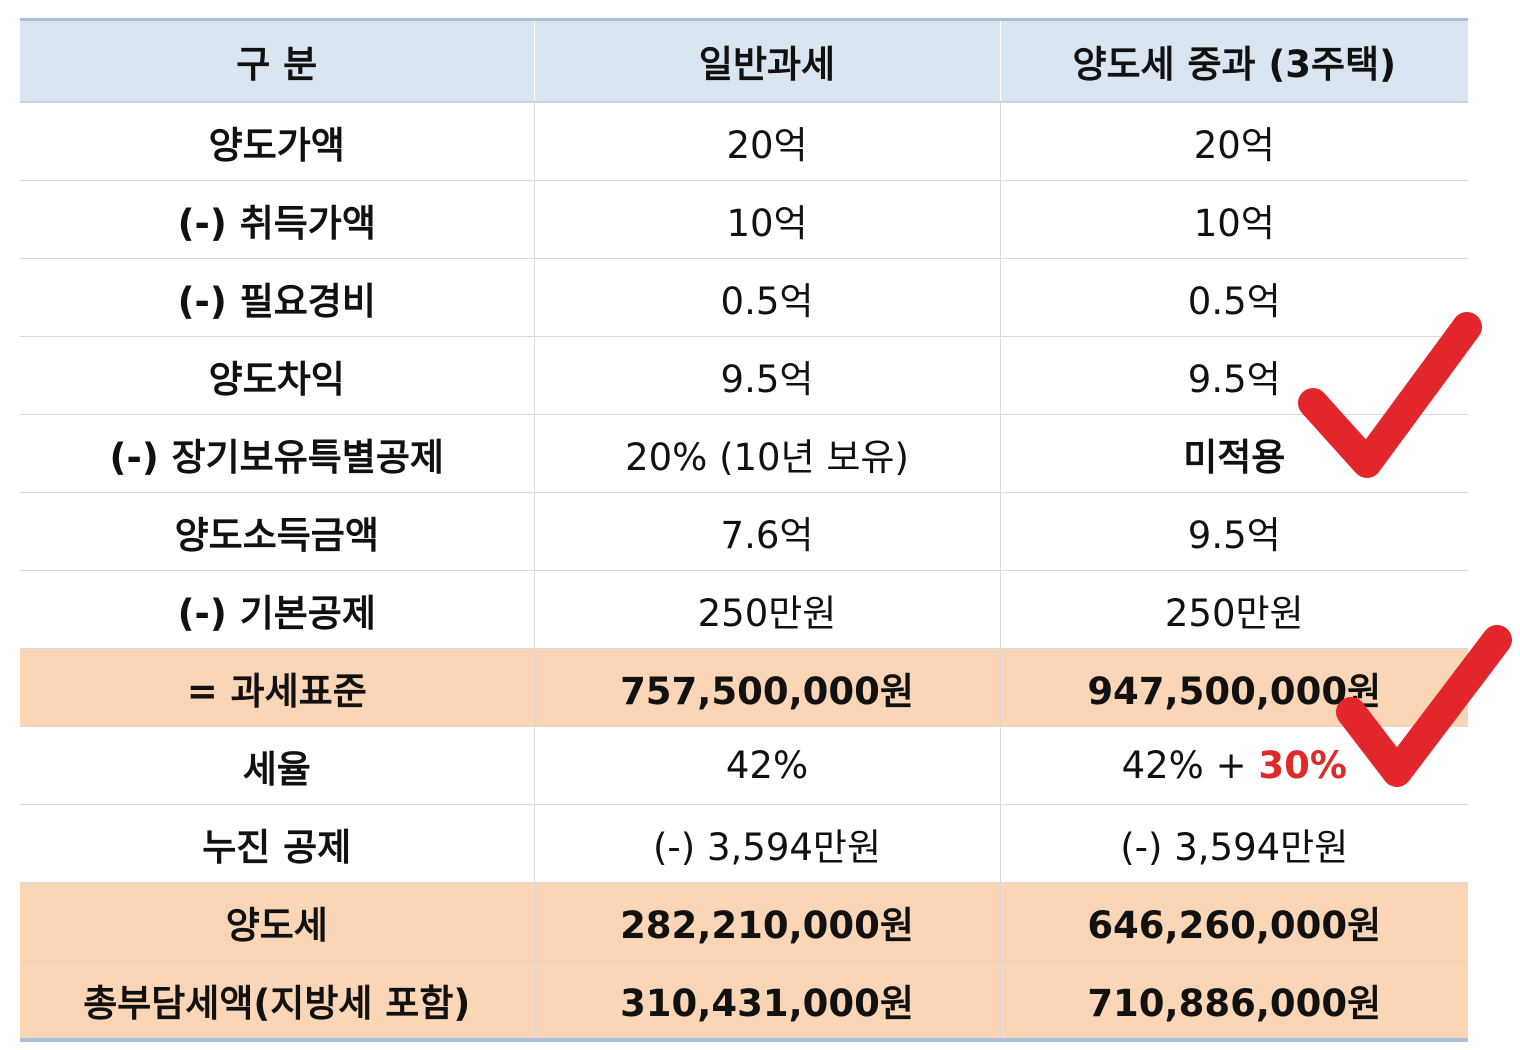  What do you see at coordinates (766, 60) in the screenshot?
I see `header-general-tax: 일반과세` at bounding box center [766, 60].